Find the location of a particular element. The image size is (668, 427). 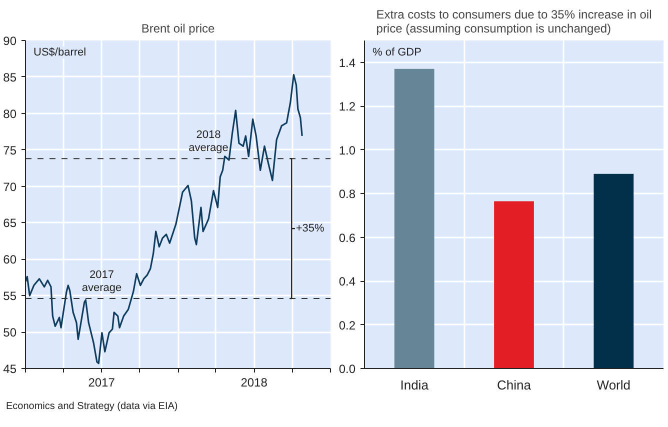

x-tick-label: China is located at coordinates (514, 385).